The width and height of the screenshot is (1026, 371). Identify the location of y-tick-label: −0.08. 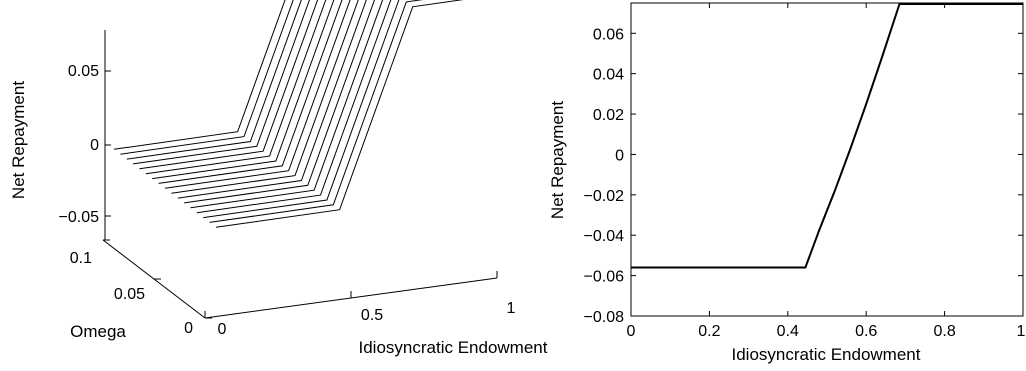
(604, 317).